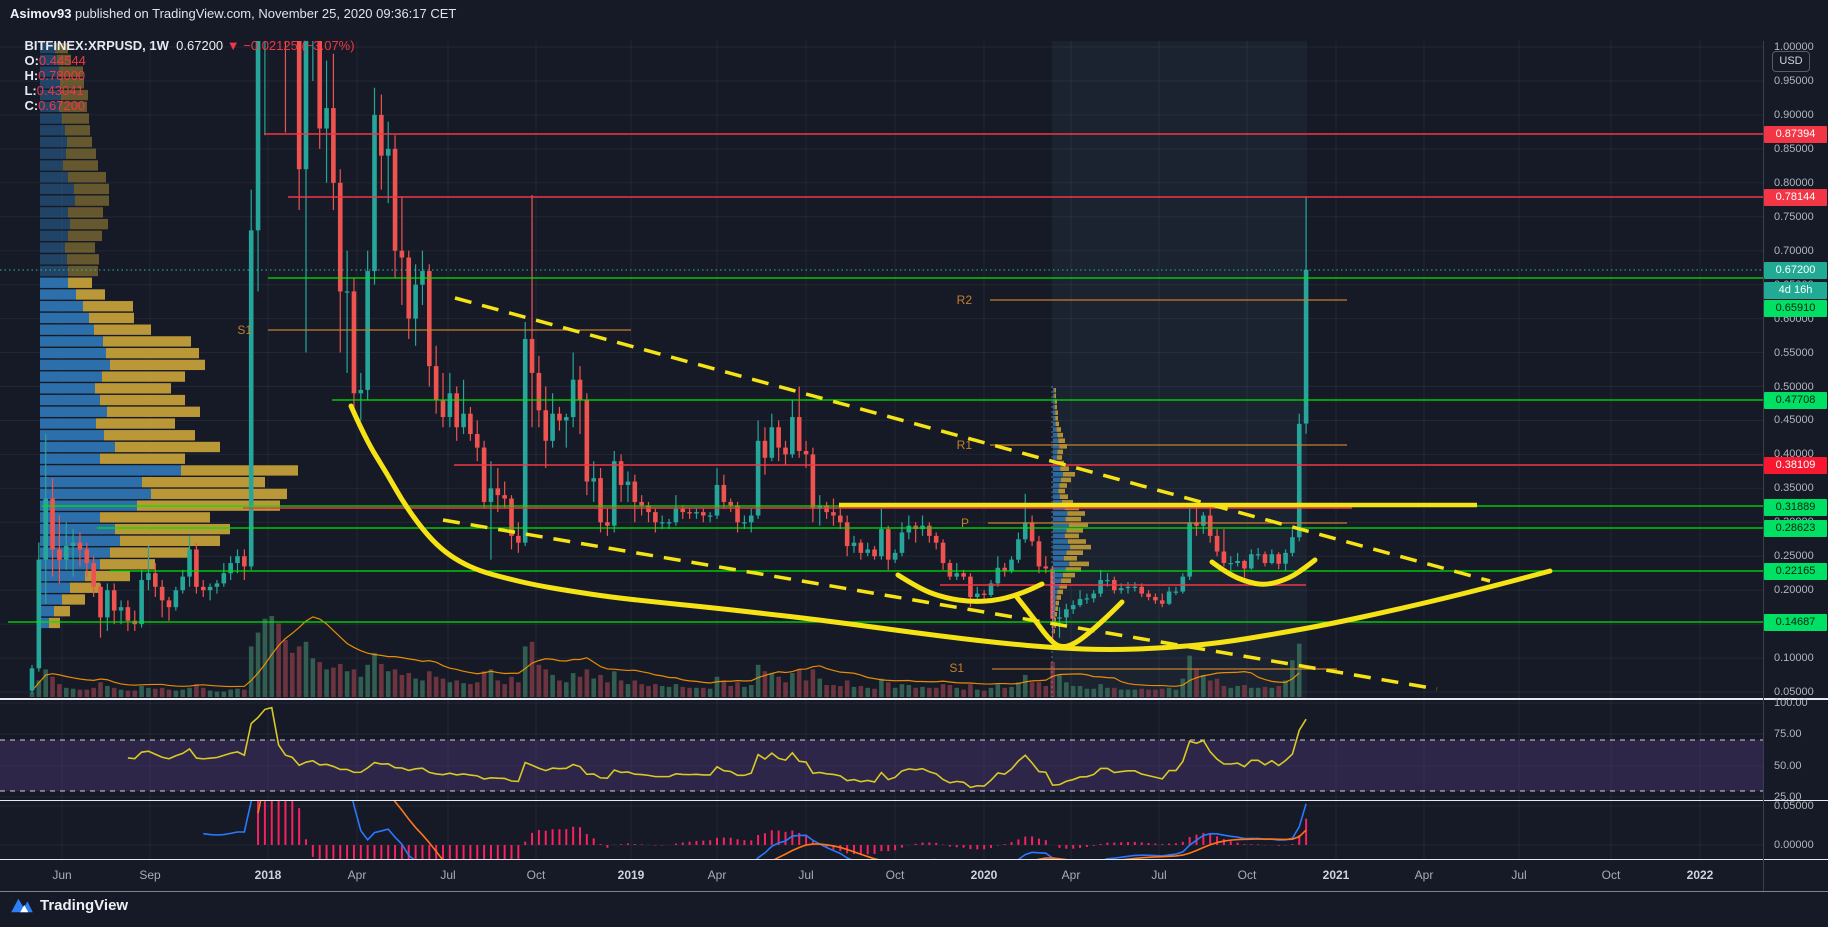  I want to click on time-tick-label: 2021, so click(1336, 875).